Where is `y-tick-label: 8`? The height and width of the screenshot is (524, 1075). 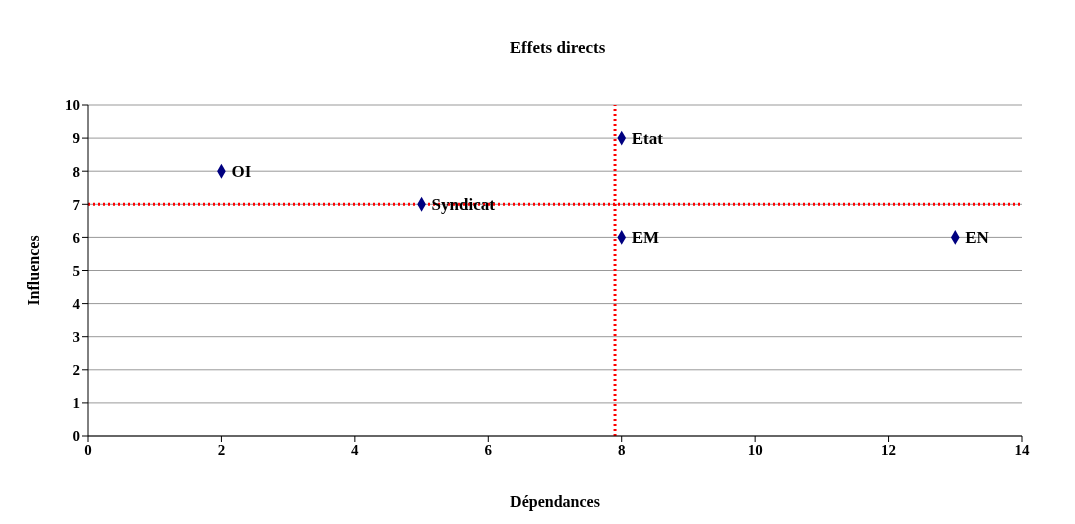
y-tick-label: 8 is located at coordinates (76, 171).